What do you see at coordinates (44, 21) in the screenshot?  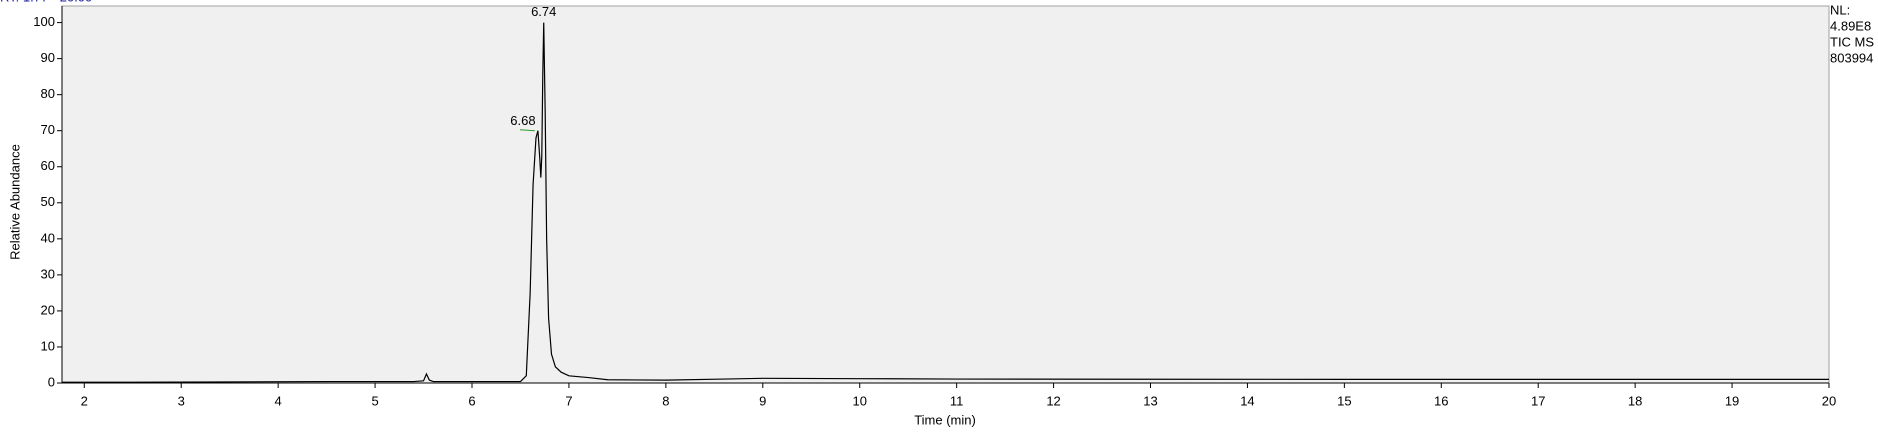 I see `y-tick-label: 100` at bounding box center [44, 21].